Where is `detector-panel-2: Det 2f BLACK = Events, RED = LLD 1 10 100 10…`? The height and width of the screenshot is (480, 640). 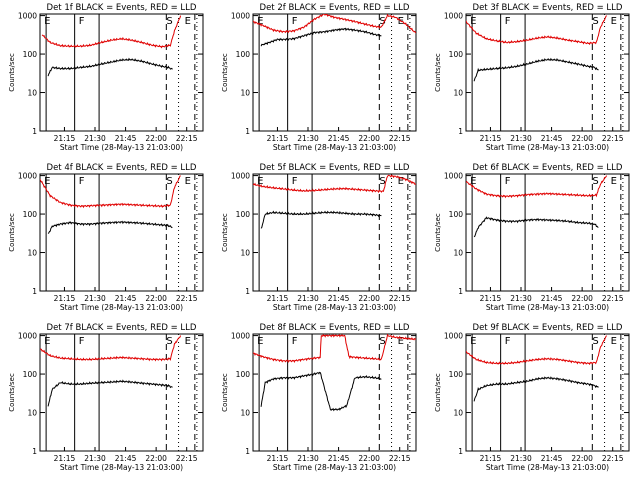 detector-panel-2: Det 2f BLACK = Events, RED = LLD 1 10 100 10… is located at coordinates (319, 77).